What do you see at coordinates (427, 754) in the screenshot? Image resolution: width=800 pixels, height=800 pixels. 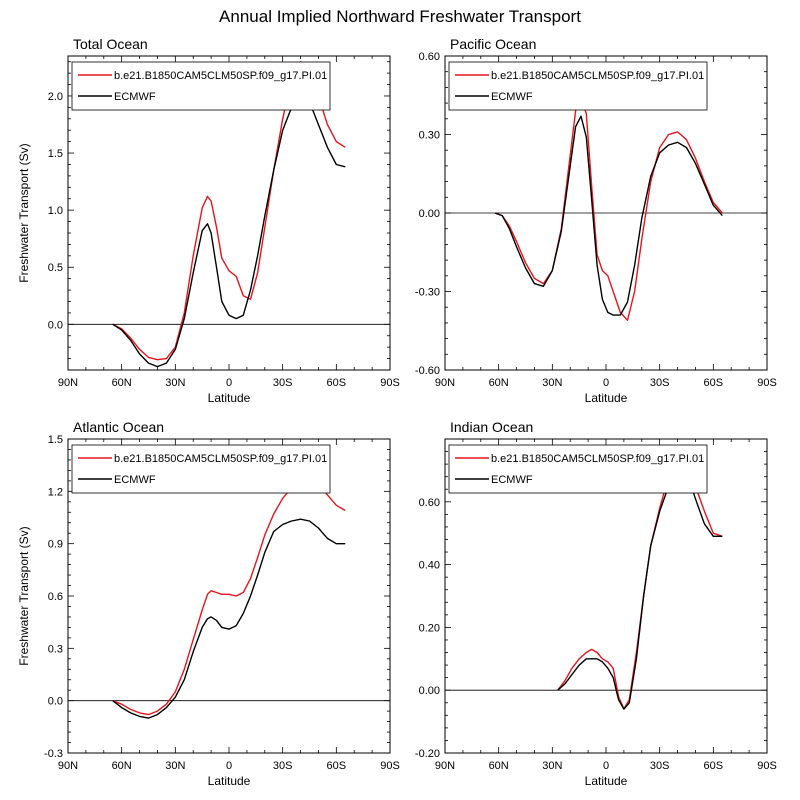 I see `y-tick-label: -0.20` at bounding box center [427, 754].